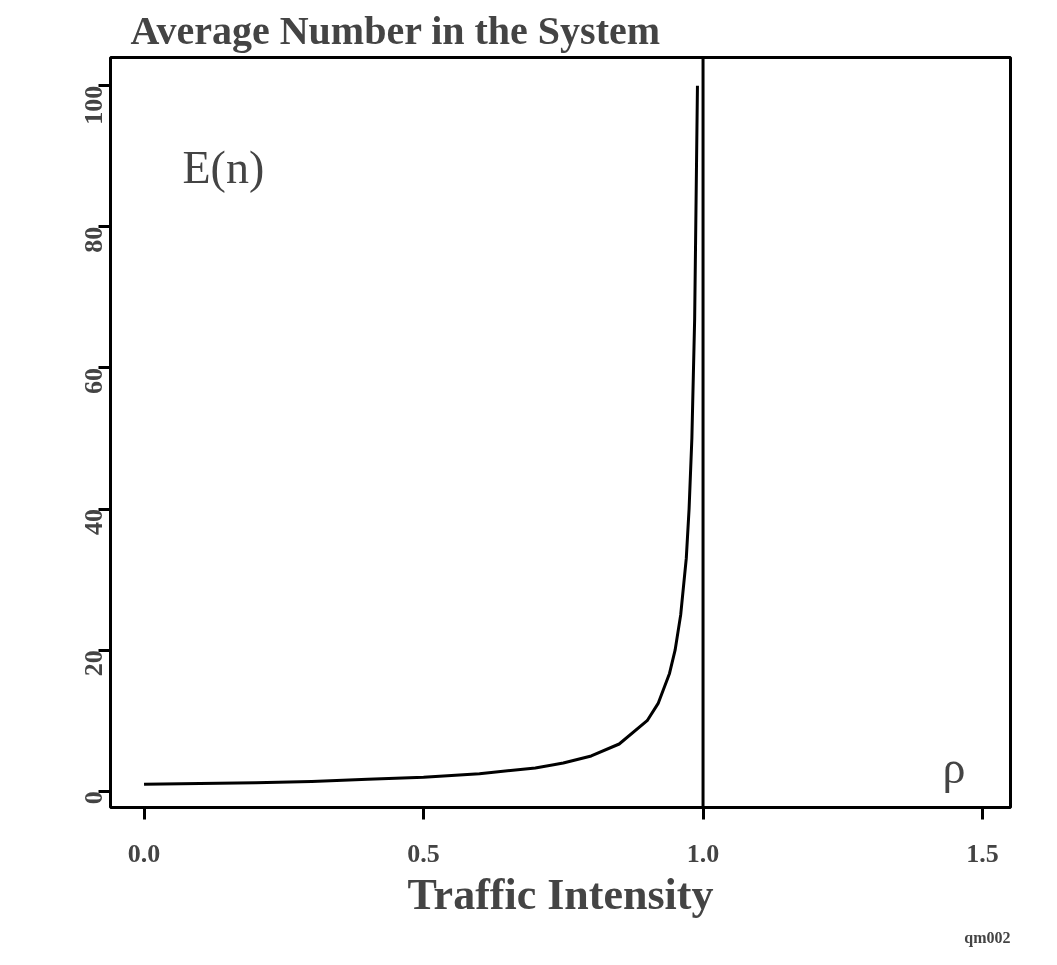  What do you see at coordinates (560, 894) in the screenshot?
I see `x-axis-title: Traffic Intensity` at bounding box center [560, 894].